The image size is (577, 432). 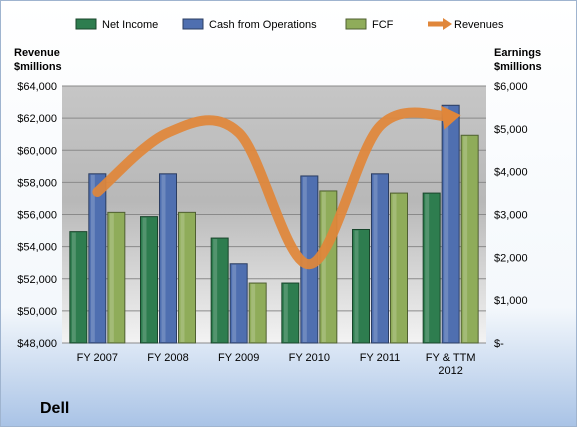 I want to click on left-axis-tick-label: $50,000, so click(x=37, y=312).